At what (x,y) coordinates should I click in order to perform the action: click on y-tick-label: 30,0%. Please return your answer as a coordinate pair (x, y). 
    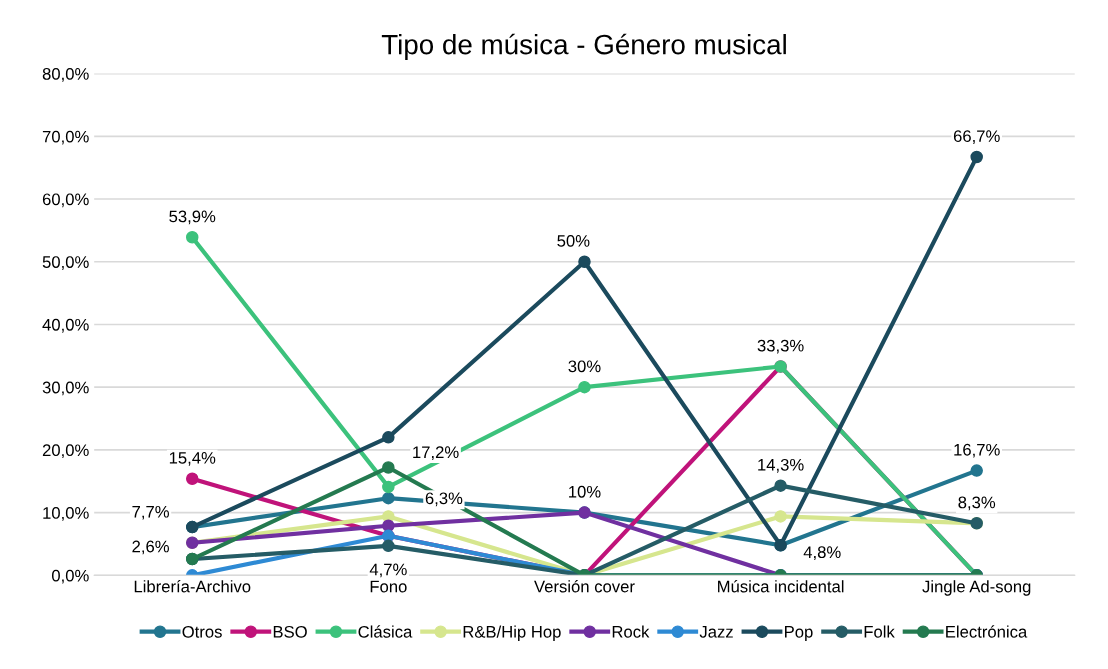
    Looking at the image, I should click on (65, 388).